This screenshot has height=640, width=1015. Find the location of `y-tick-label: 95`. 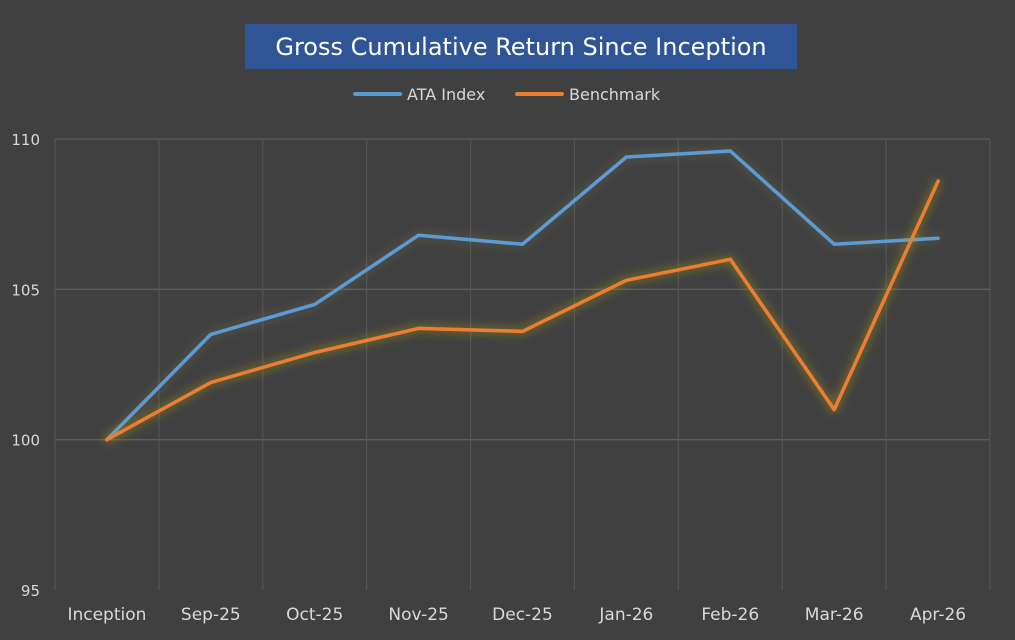

y-tick-label: 95 is located at coordinates (30, 591).